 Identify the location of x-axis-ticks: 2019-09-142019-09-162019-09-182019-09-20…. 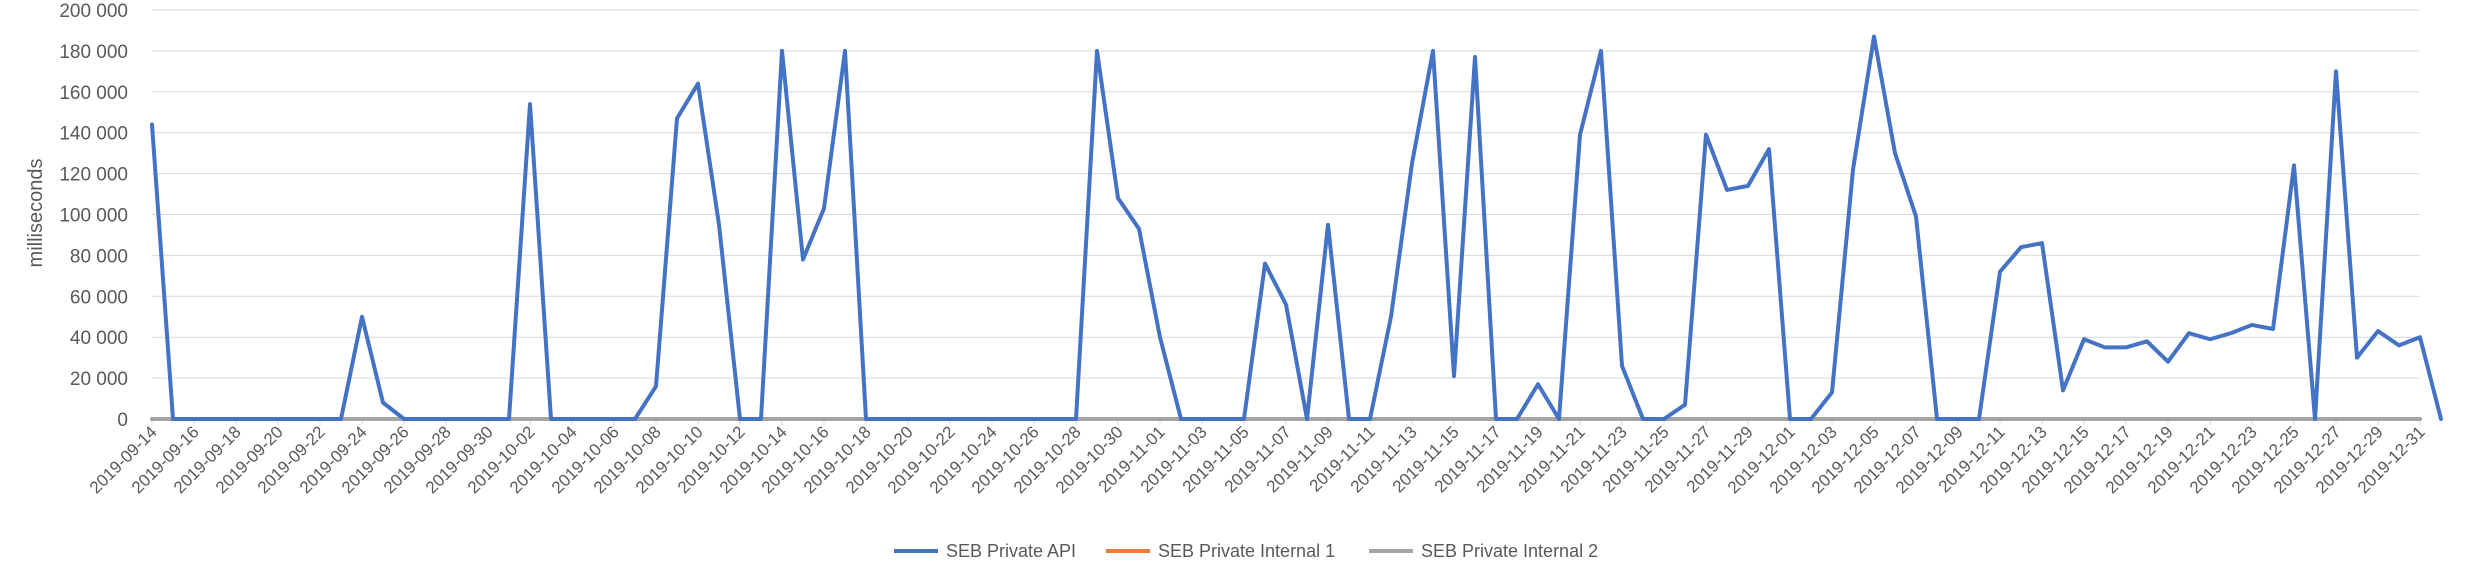
(1257, 458).